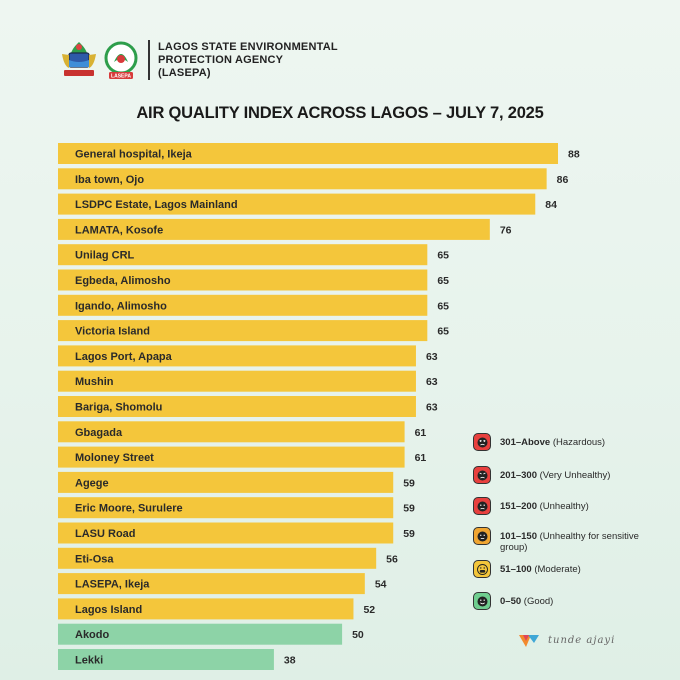 This screenshot has height=680, width=680. I want to click on legend-item: 151–200 (Unhealthy), so click(561, 506).